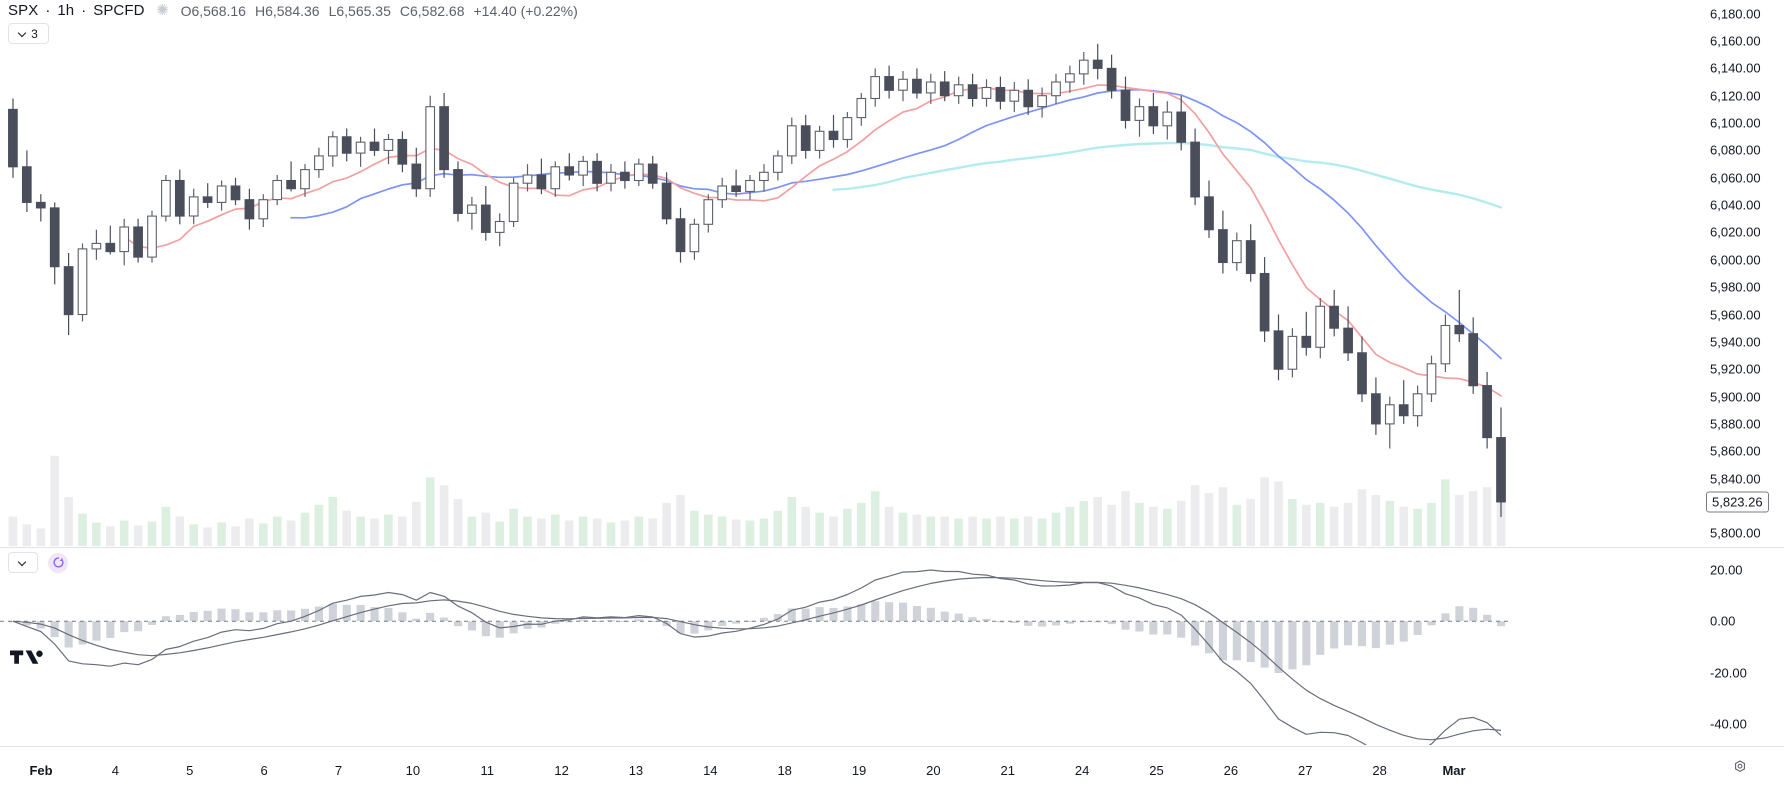  I want to click on legend-collapse-count: 3, so click(34, 33).